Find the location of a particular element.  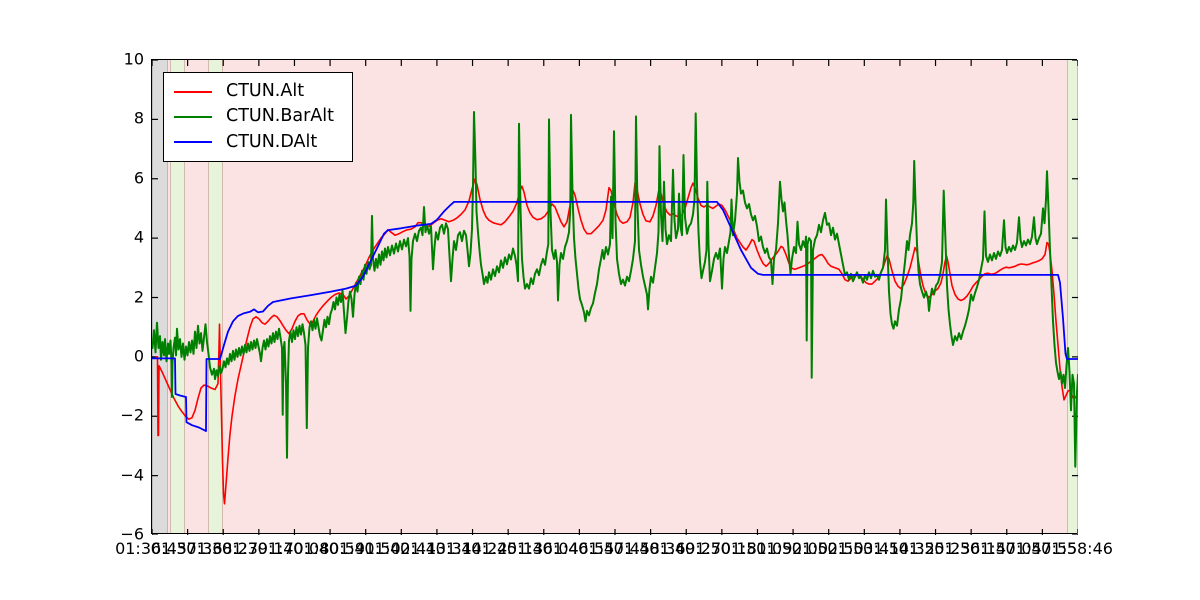

x-tick-label: 01:48:36 is located at coordinates (649, 548).